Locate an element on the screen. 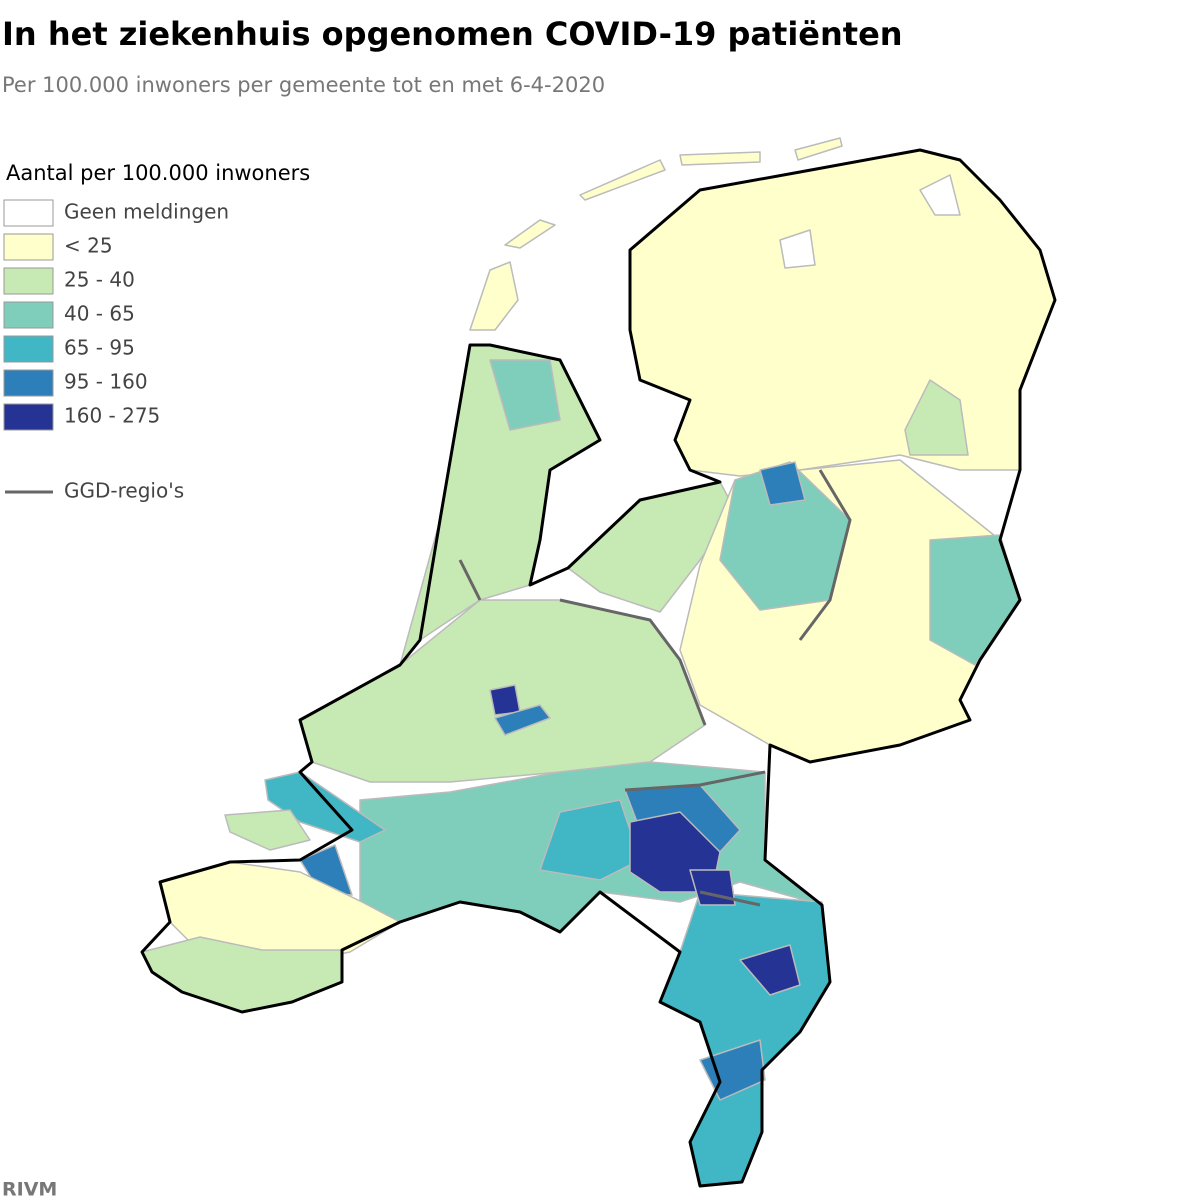  region-north is located at coordinates (842, 313).